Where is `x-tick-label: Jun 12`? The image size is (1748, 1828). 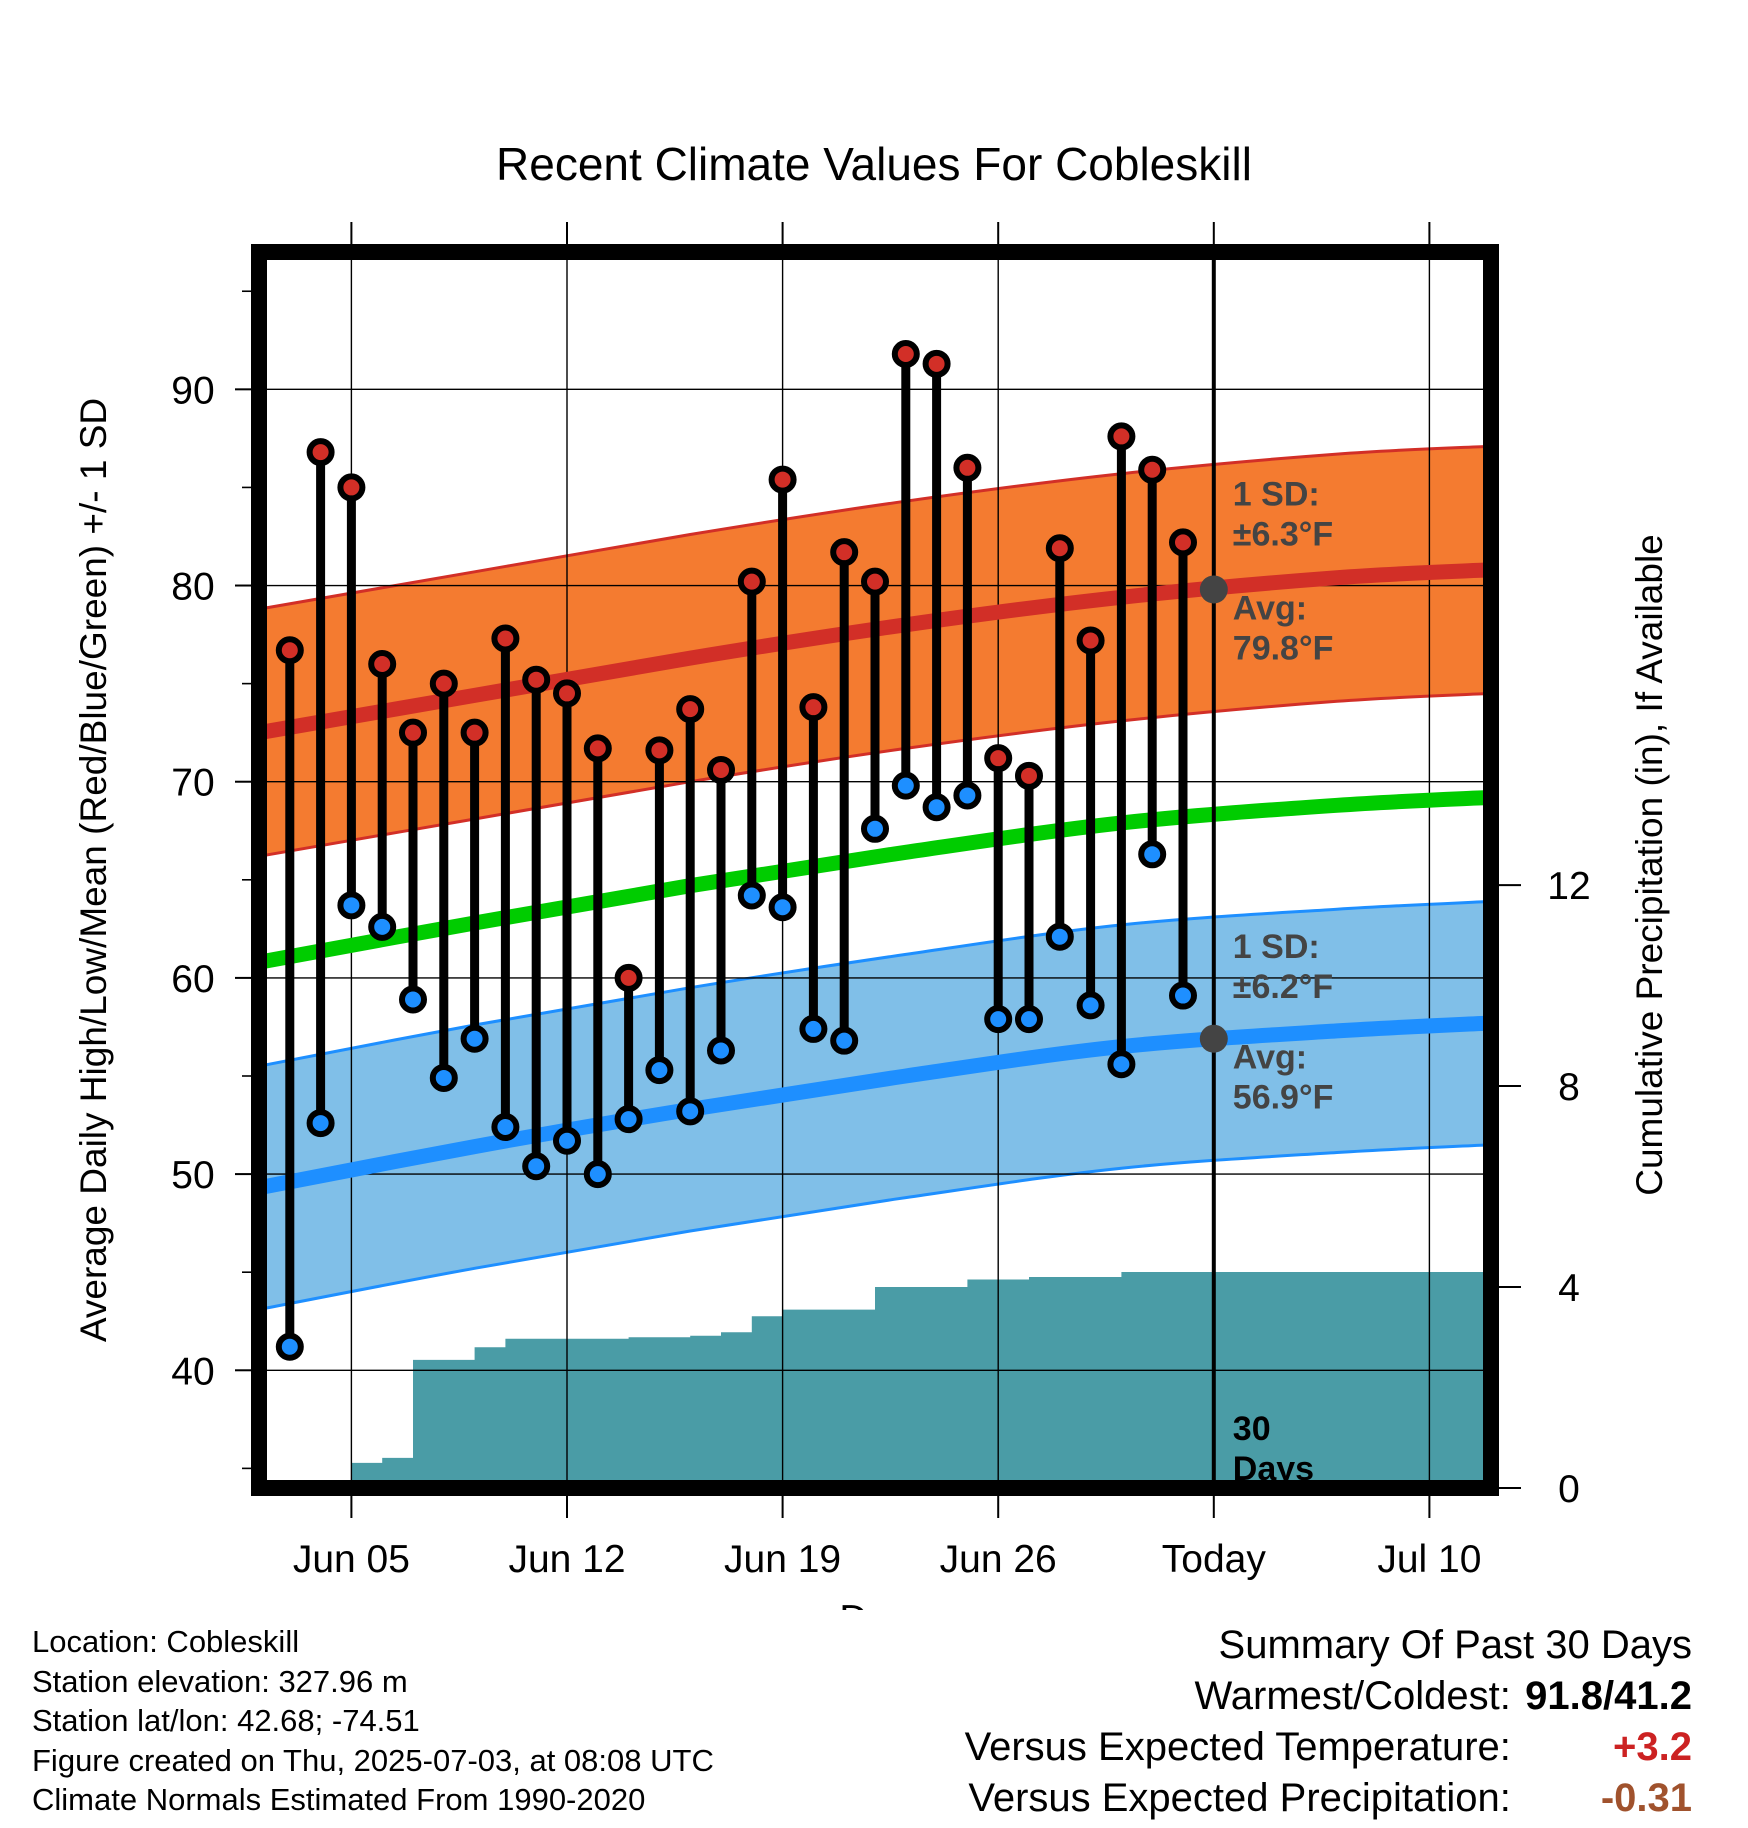
x-tick-label: Jun 12 is located at coordinates (566, 1559).